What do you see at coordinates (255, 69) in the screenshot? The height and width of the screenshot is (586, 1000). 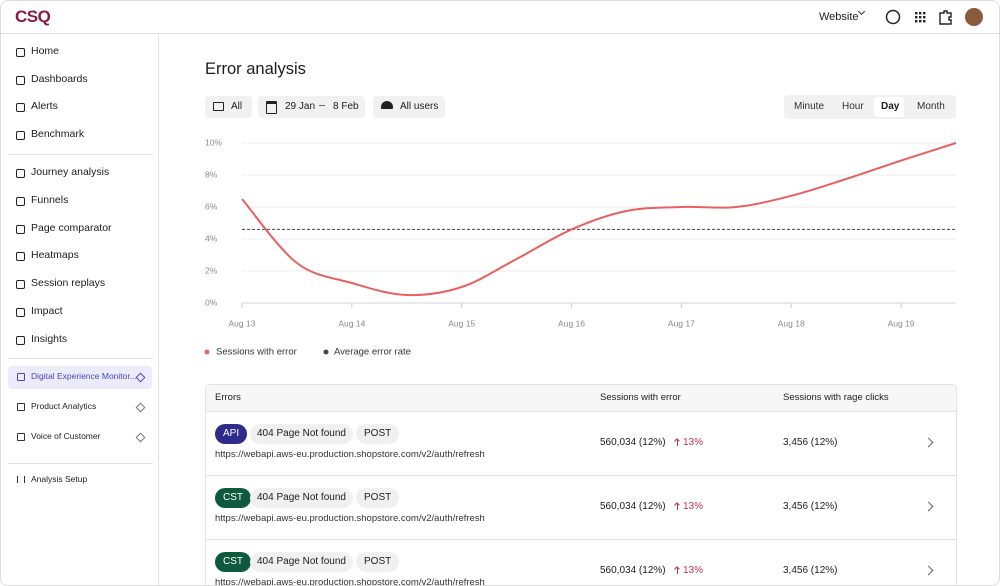 I see `page-title: Error analysis` at bounding box center [255, 69].